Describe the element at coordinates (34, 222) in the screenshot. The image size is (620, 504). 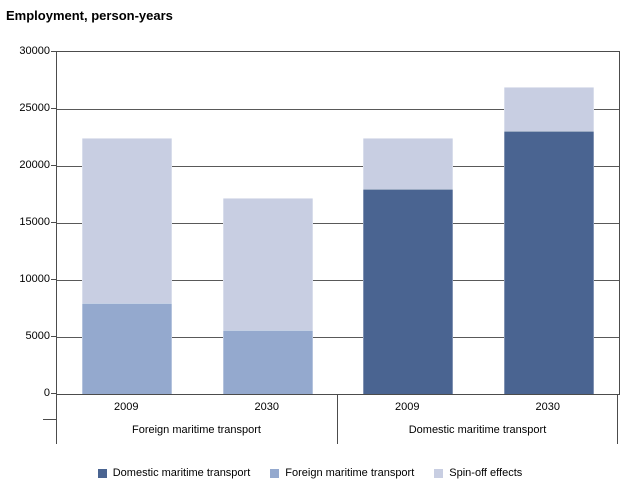
I see `y-tick-label: 15000` at that location.